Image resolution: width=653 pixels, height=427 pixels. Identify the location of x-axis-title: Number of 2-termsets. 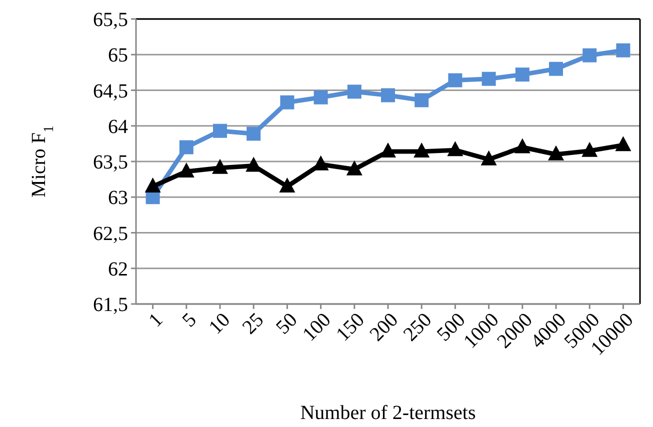
(388, 413).